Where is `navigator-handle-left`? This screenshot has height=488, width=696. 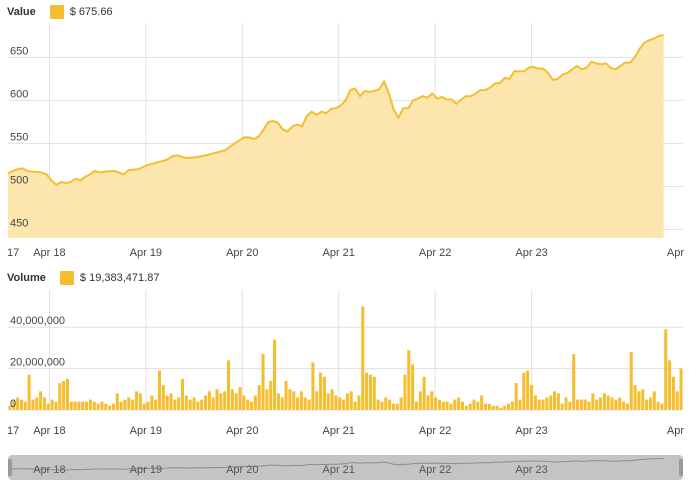
navigator-handle-left is located at coordinates (10, 467).